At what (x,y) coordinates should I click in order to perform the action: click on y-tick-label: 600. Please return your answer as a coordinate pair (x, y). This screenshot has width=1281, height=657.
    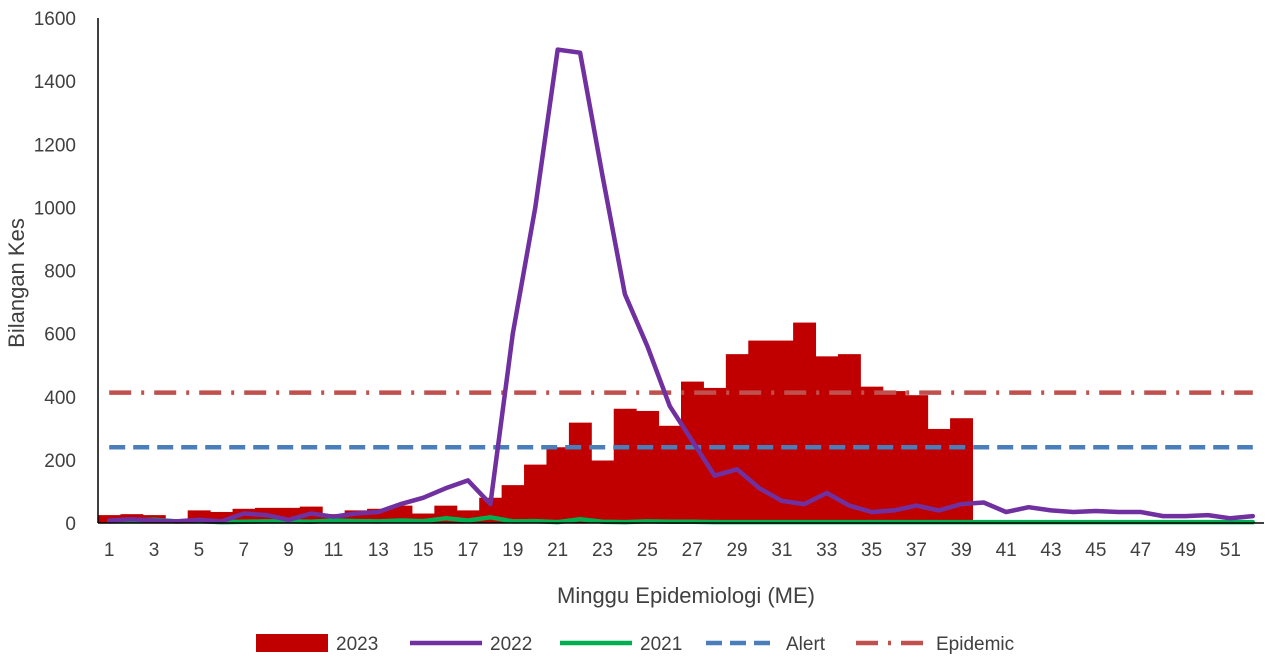
    Looking at the image, I should click on (60, 335).